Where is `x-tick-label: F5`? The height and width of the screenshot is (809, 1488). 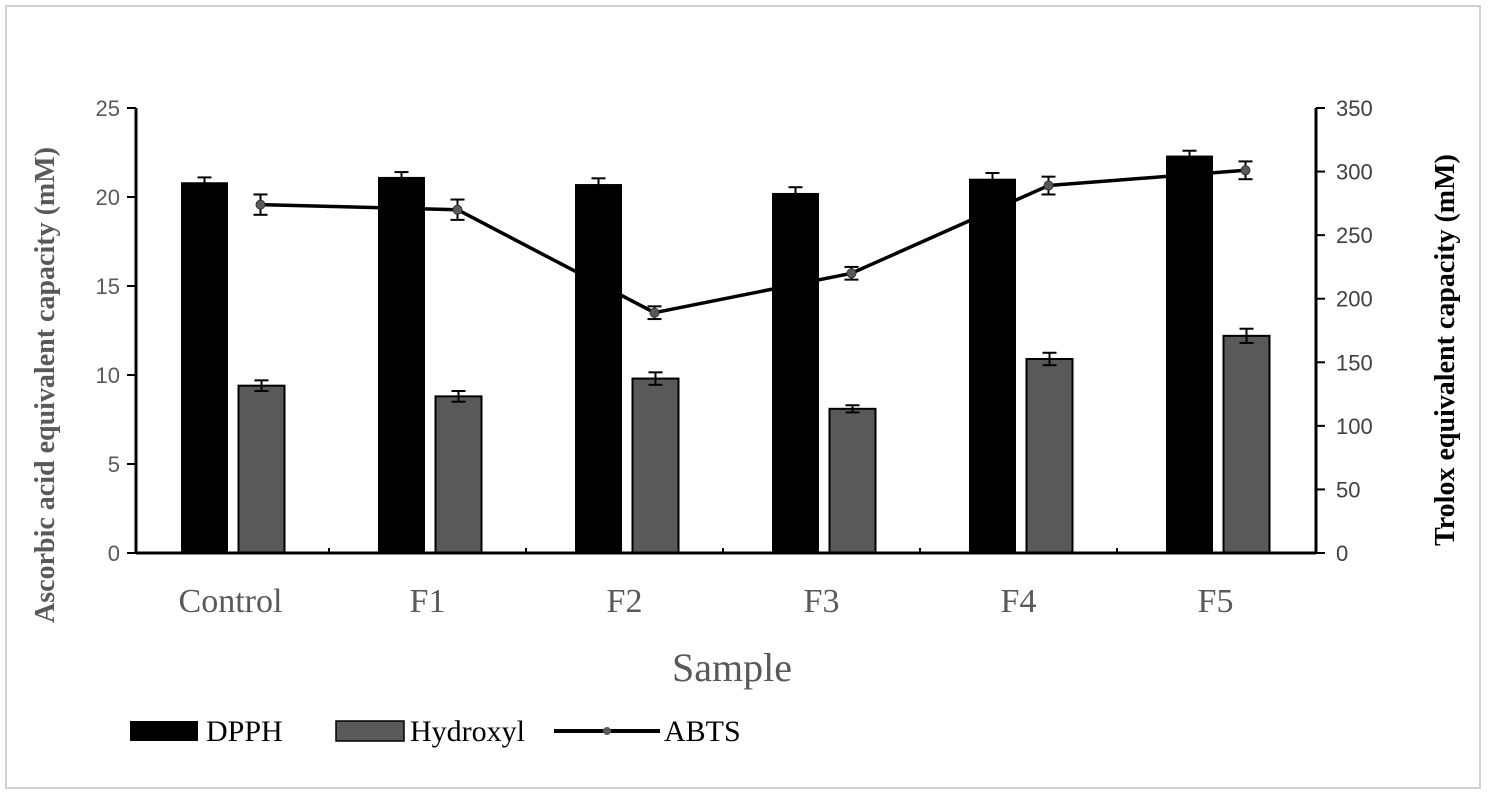
x-tick-label: F5 is located at coordinates (1216, 601).